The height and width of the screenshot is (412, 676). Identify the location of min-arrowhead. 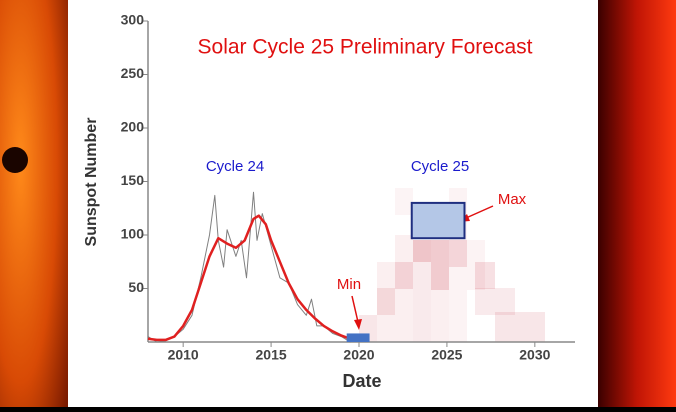
(358, 324).